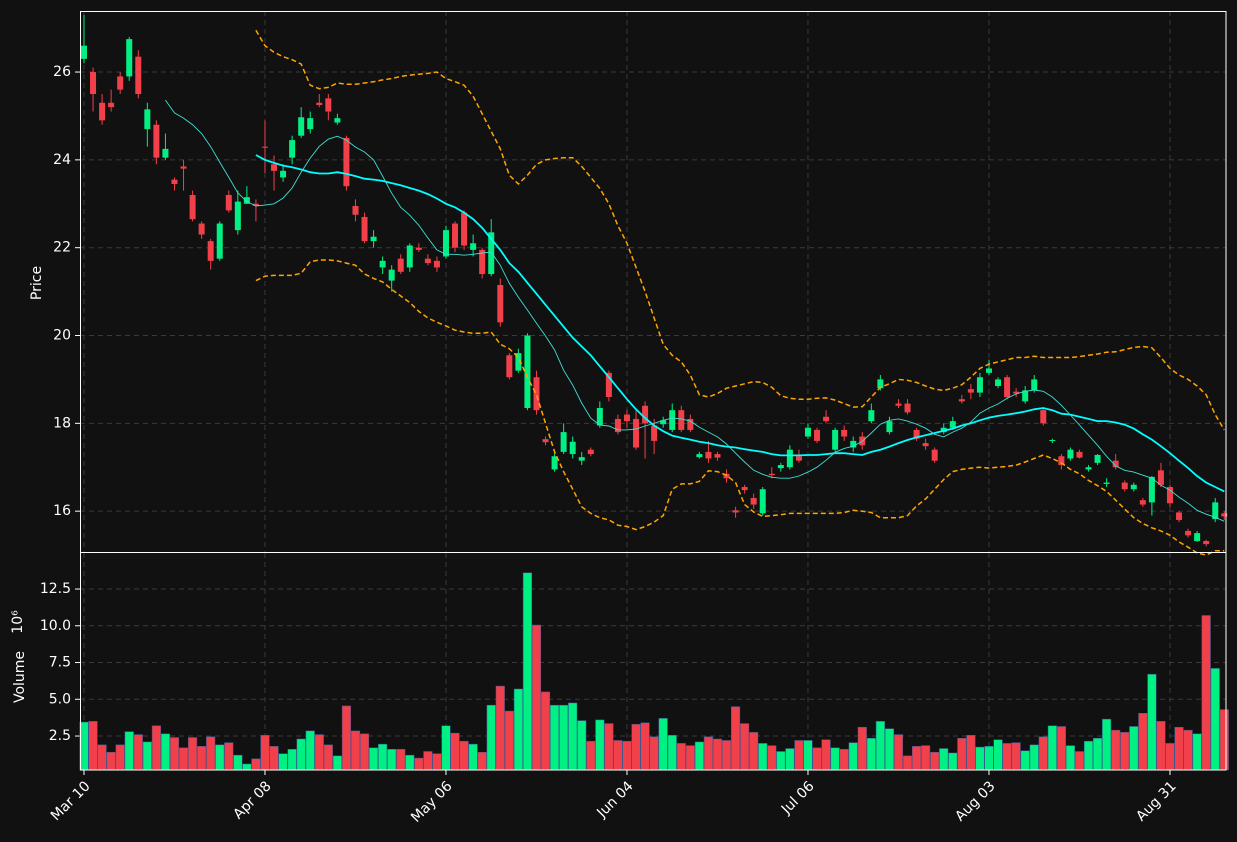 Image resolution: width=1237 pixels, height=842 pixels. What do you see at coordinates (20, 677) in the screenshot?
I see `volume-axis-label: Volume` at bounding box center [20, 677].